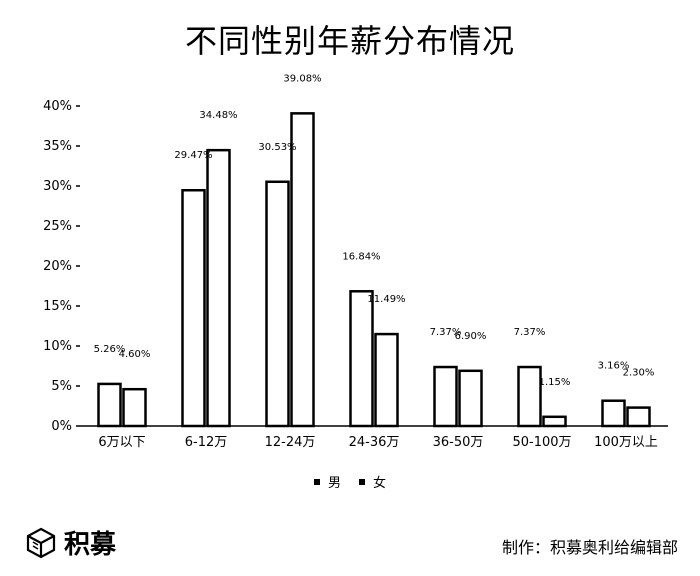  I want to click on credit-text: 制作：积募奥利给编辑部, so click(589, 547).